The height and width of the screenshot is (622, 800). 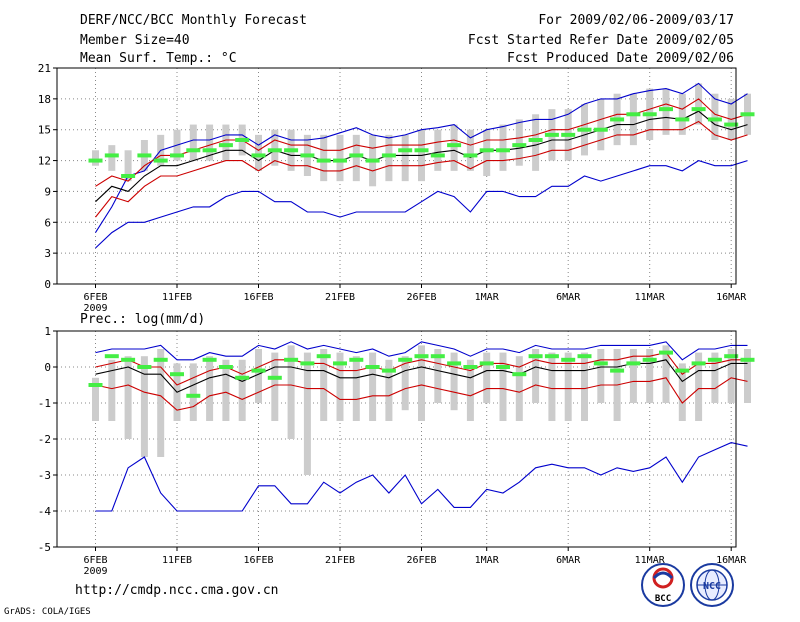 What do you see at coordinates (663, 599) in the screenshot?
I see `bcc-logo-text: BCC` at bounding box center [663, 599].